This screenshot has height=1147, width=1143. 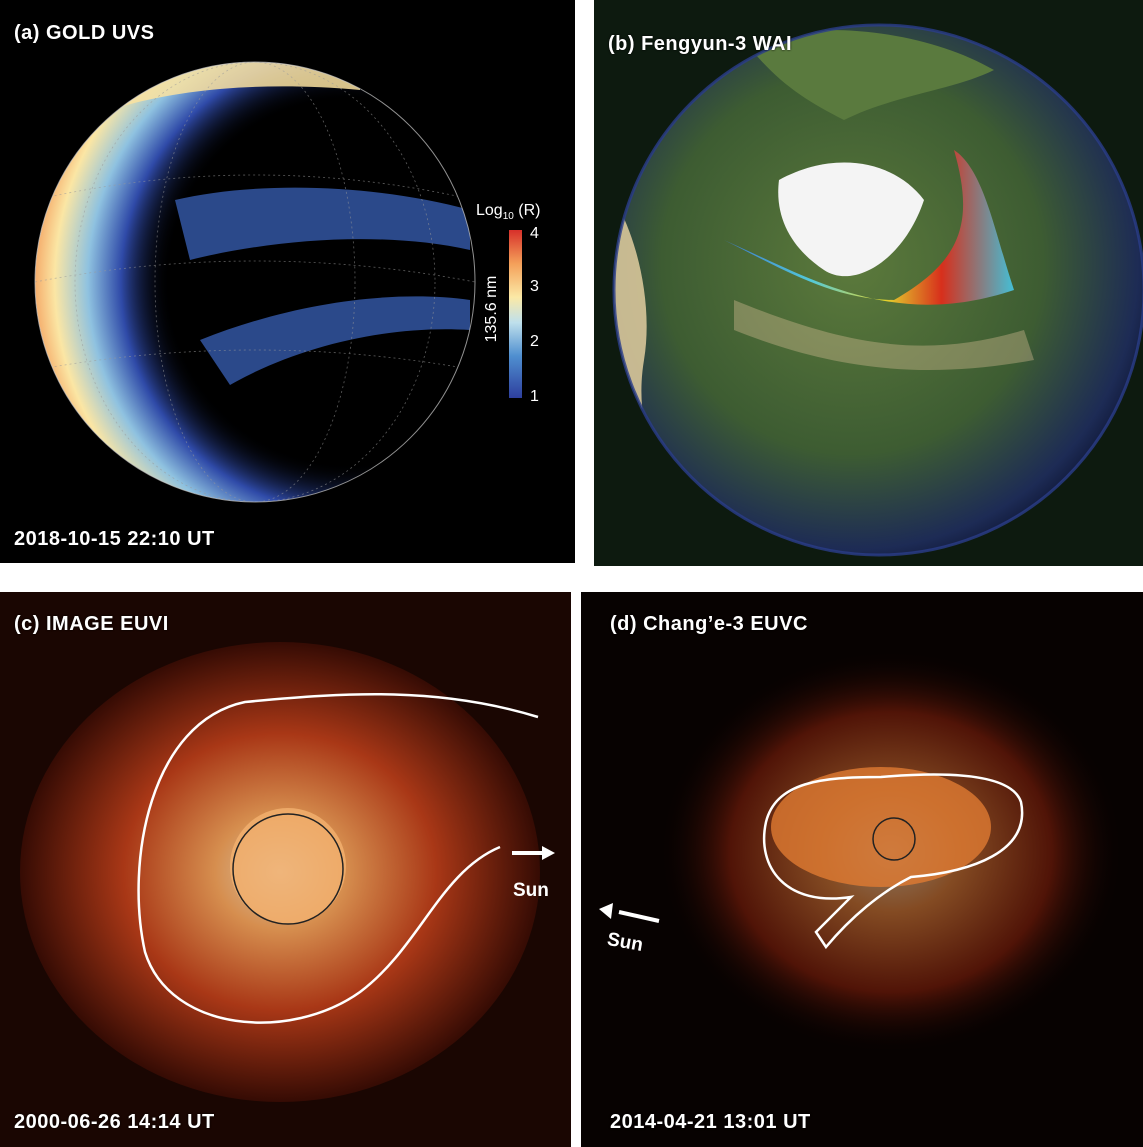 I want to click on panel-a-title: (a) GOLD UVS, so click(x=84, y=33).